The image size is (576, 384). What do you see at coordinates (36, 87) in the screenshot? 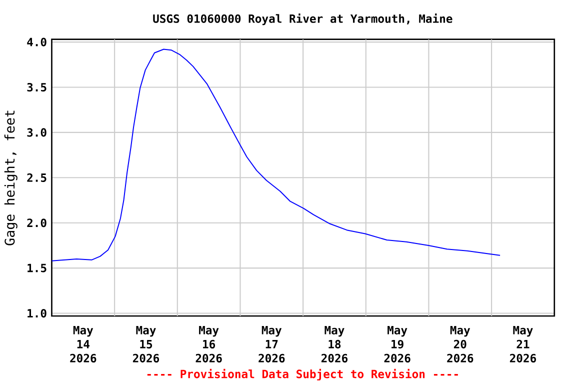
I see `y-tick-label: 3.5` at bounding box center [36, 87].